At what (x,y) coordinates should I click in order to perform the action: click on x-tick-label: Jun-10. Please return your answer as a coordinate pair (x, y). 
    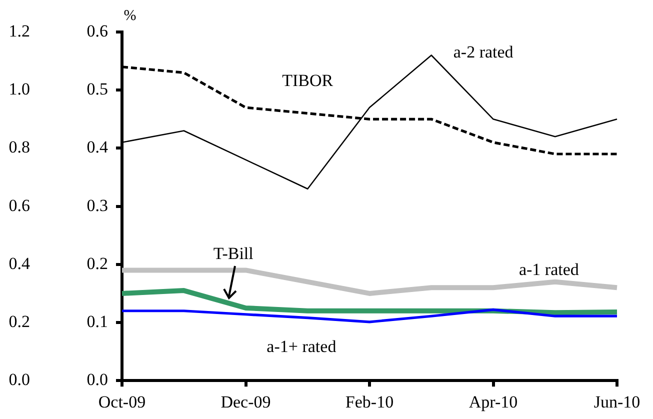
    Looking at the image, I should click on (617, 402).